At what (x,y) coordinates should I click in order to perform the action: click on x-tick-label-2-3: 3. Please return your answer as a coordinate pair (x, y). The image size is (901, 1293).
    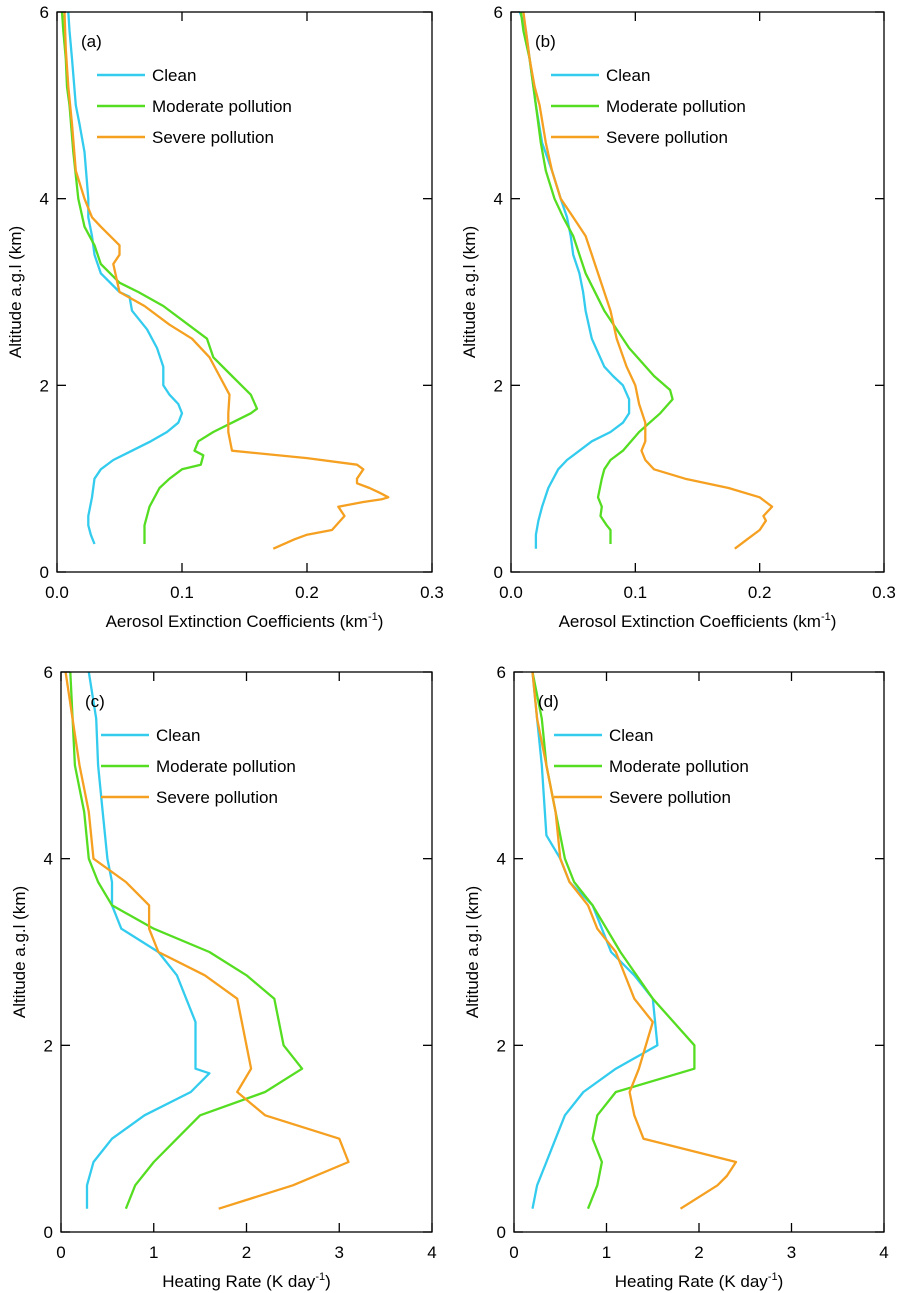
    Looking at the image, I should click on (339, 1252).